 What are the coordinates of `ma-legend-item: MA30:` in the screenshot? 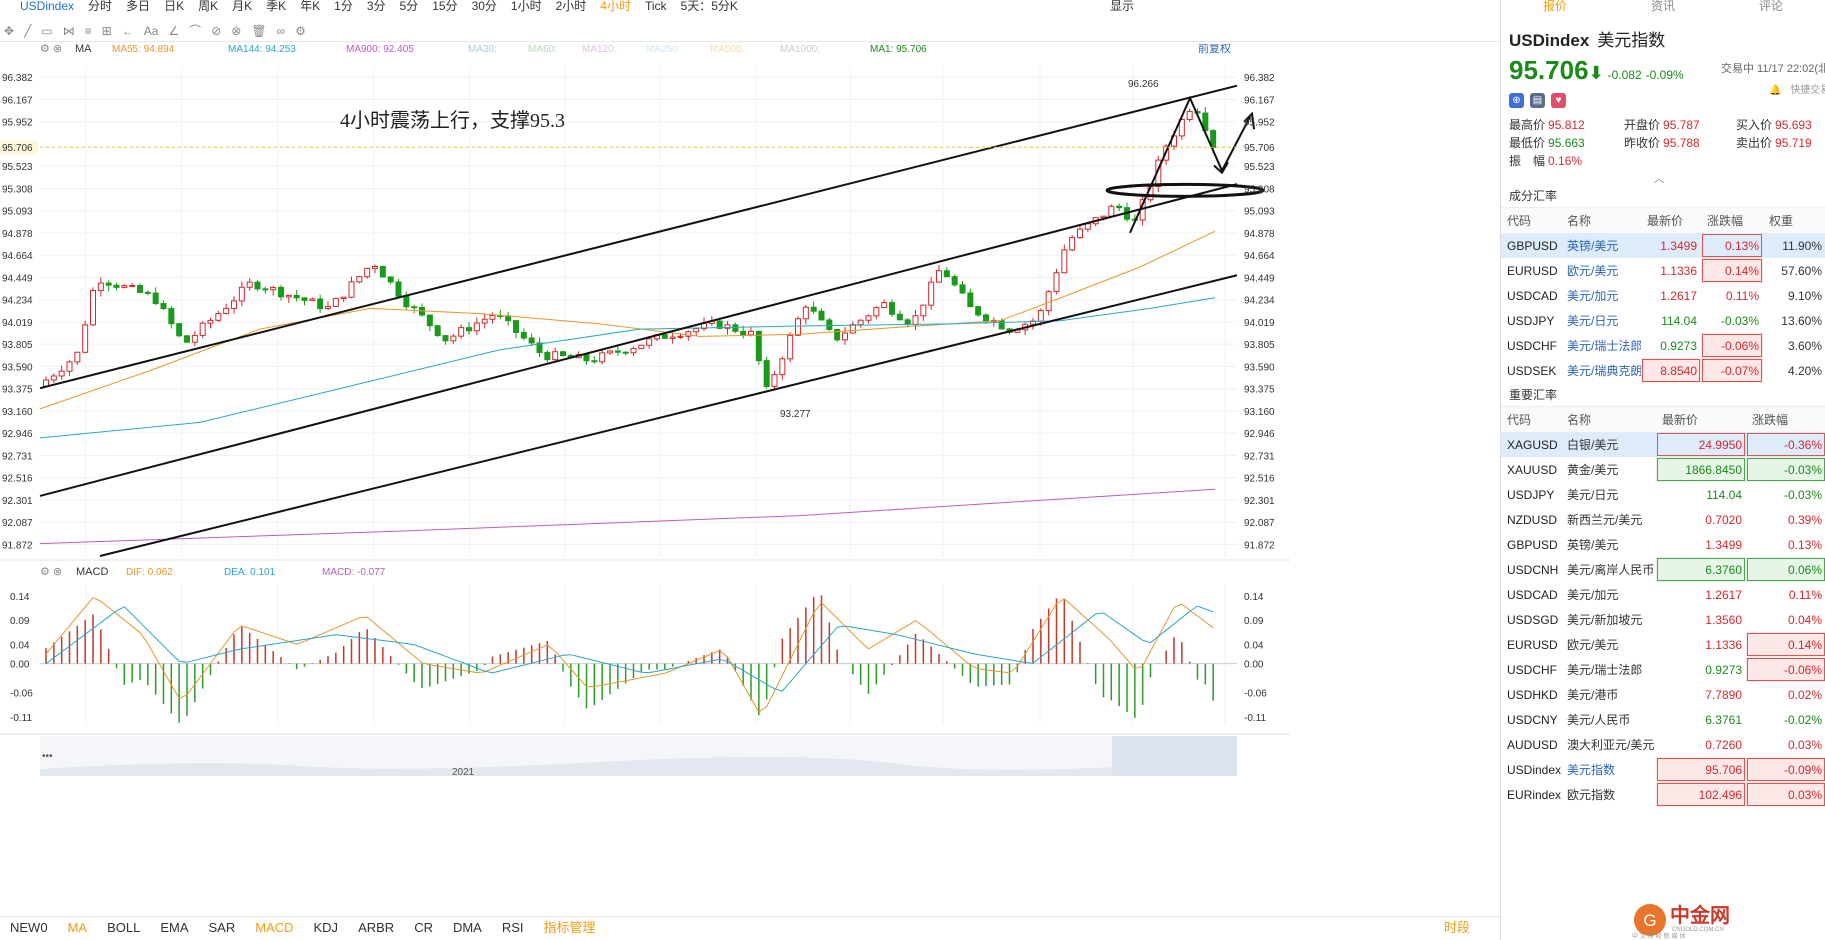 It's located at (482, 49).